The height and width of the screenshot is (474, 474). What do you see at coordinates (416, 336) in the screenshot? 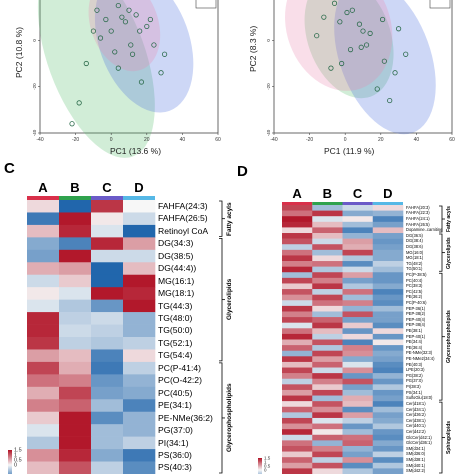
I see `row-label: PEP-40(1)` at bounding box center [416, 336].